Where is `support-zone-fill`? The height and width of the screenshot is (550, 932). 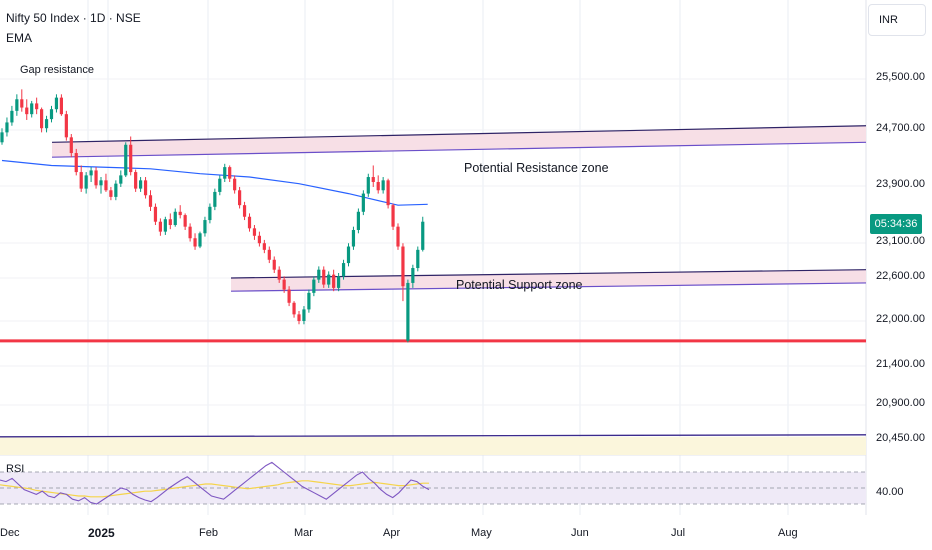
support-zone-fill is located at coordinates (548, 280).